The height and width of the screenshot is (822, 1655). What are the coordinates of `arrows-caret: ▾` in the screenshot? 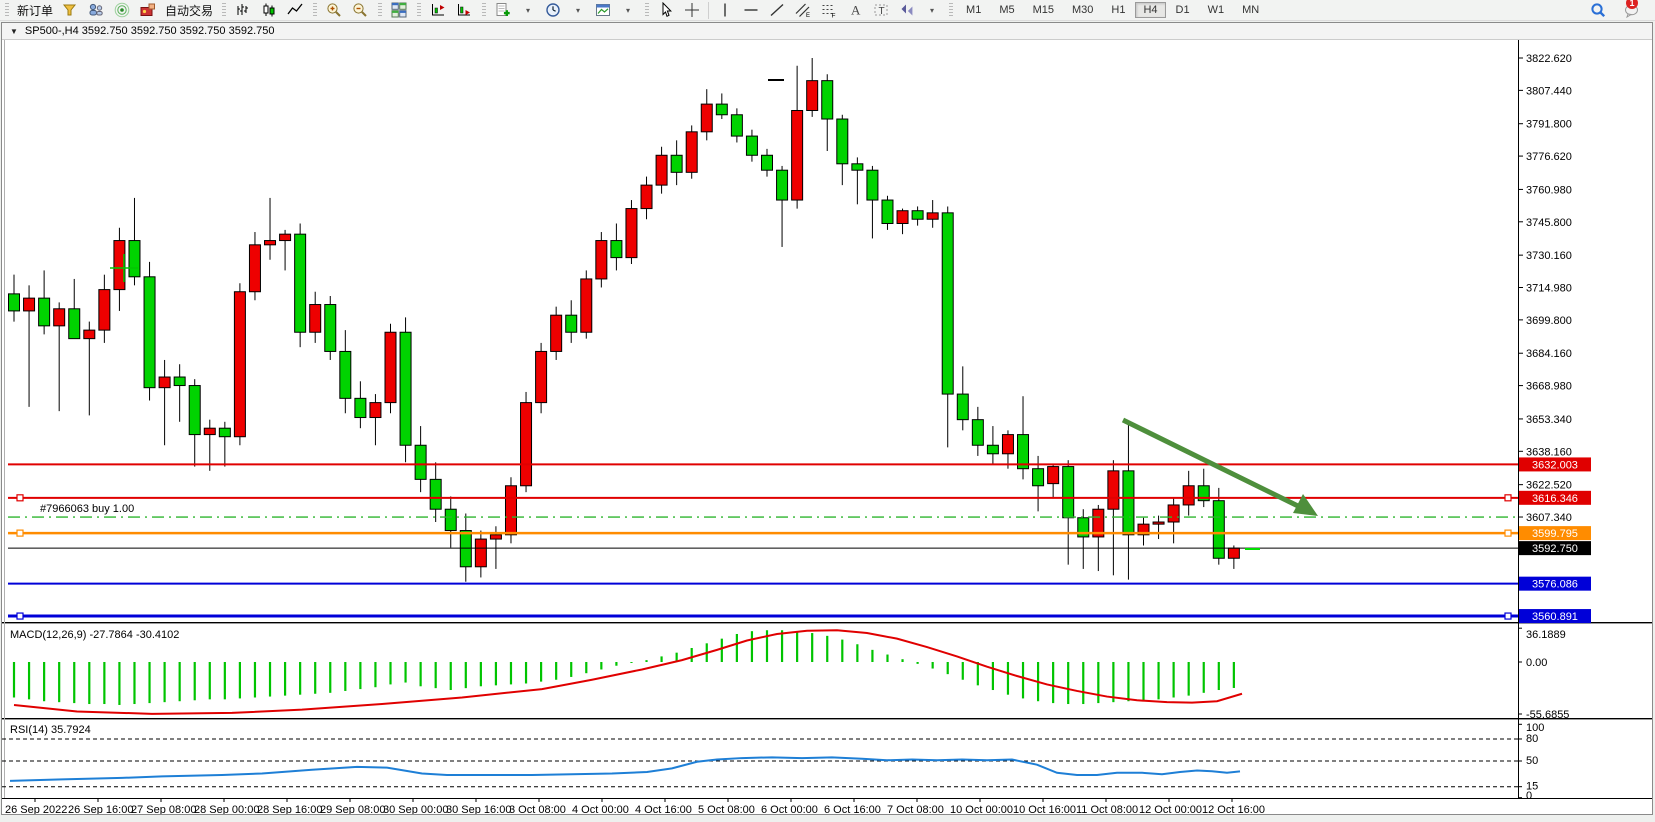 It's located at (932, 10).